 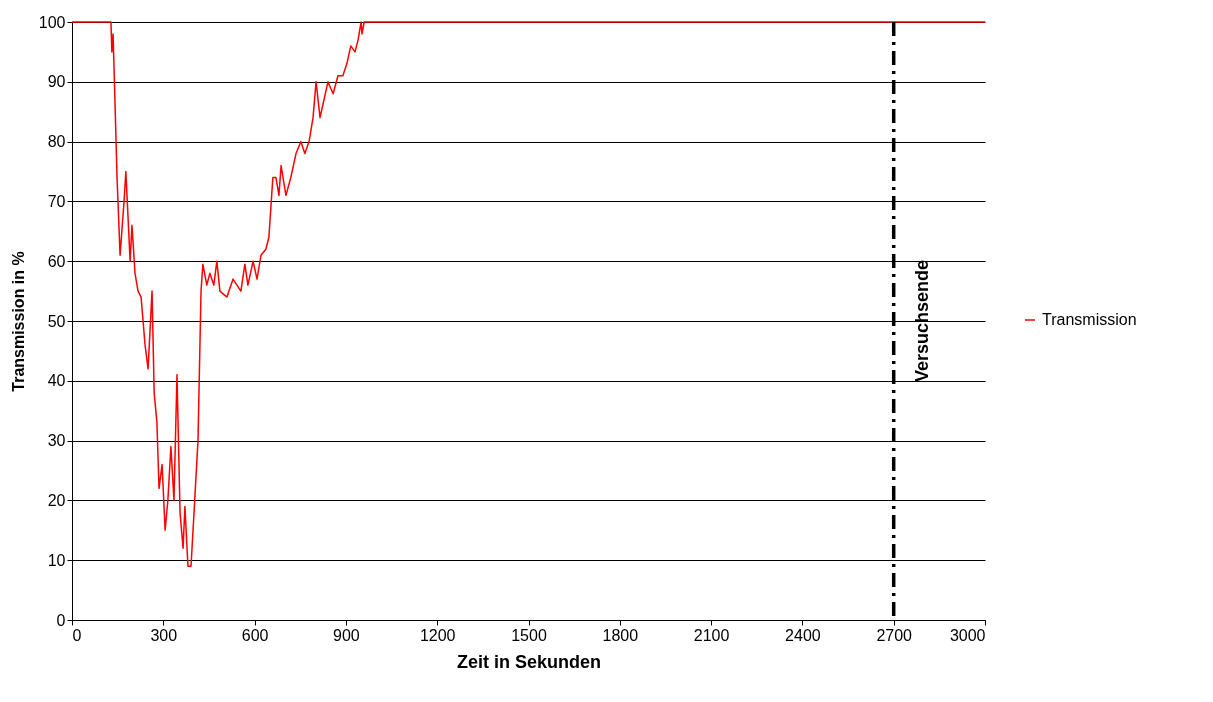 I want to click on y-tick-label: 10, so click(x=56, y=560).